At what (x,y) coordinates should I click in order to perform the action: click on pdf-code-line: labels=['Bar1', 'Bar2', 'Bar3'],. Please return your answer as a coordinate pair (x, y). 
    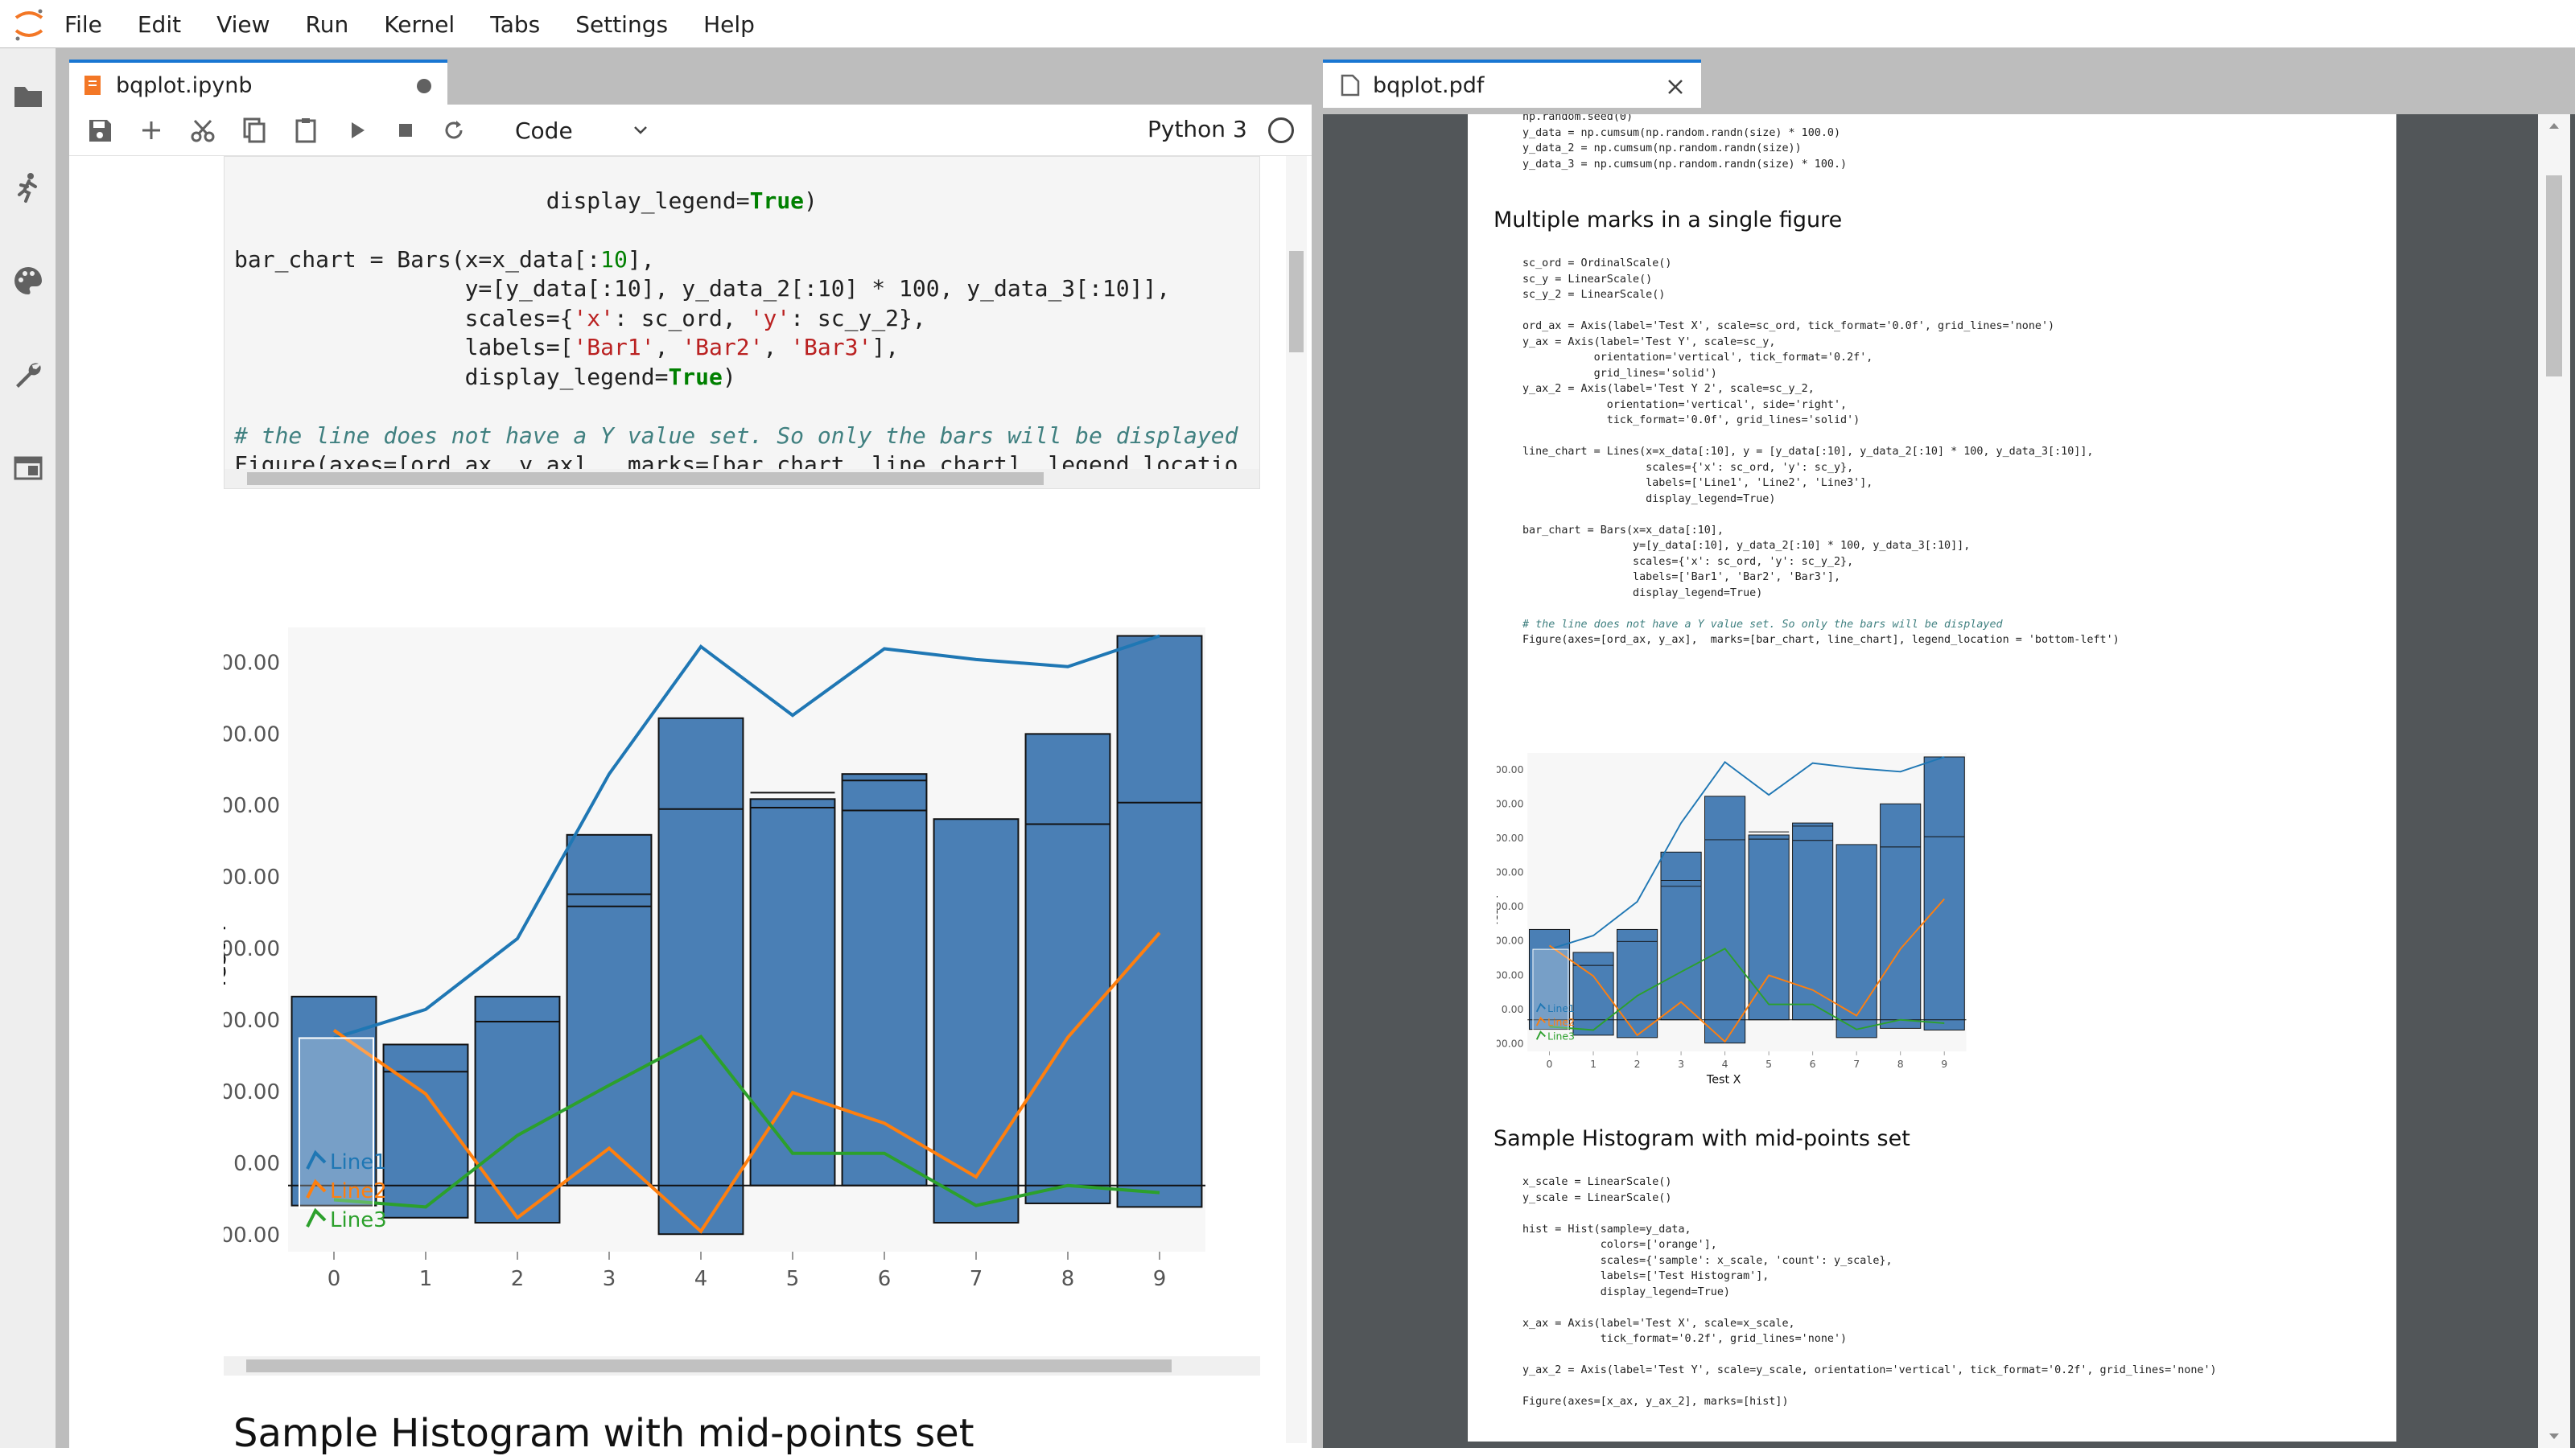
    Looking at the image, I should click on (1681, 577).